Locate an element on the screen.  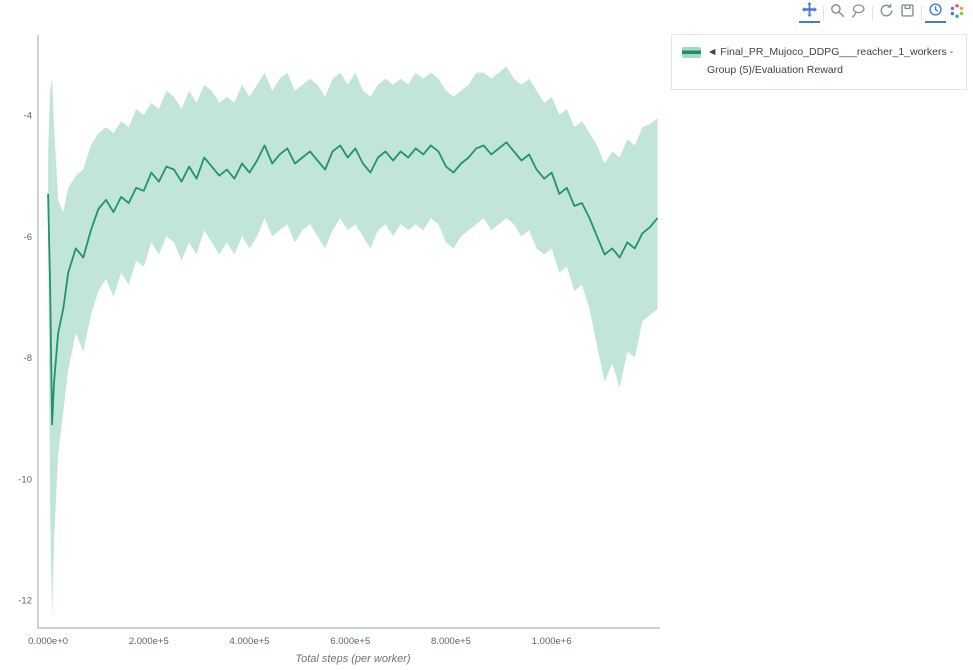
x-axis-title: Total steps (per worker) is located at coordinates (353, 659).